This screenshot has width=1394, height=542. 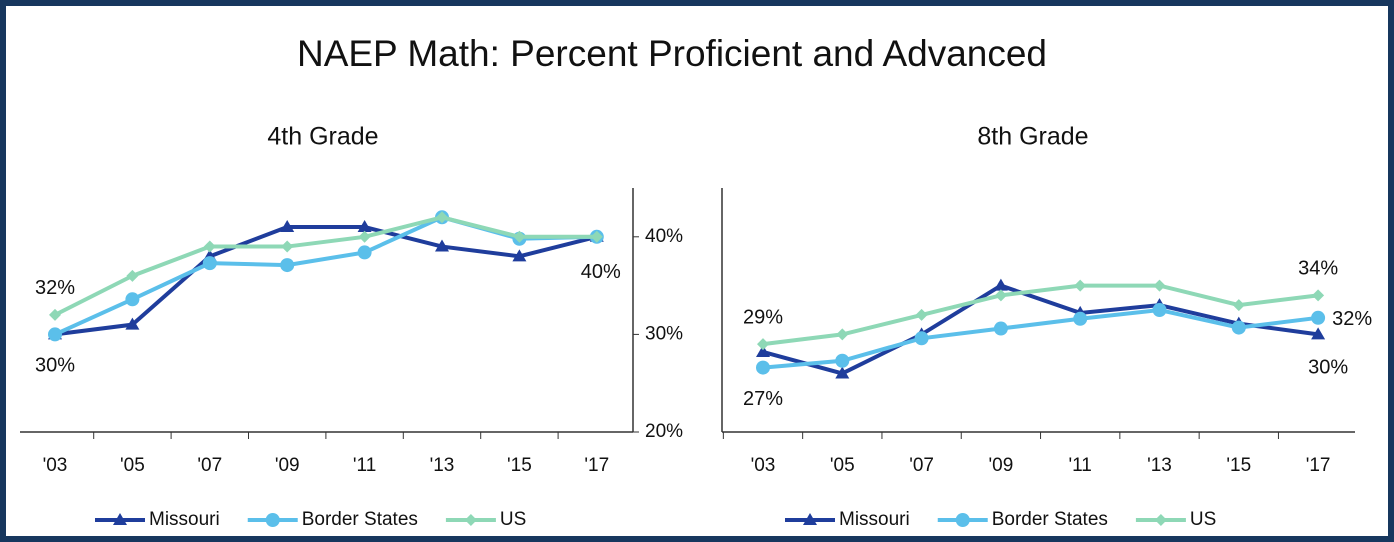 I want to click on data-label: 29%, so click(x=763, y=317).